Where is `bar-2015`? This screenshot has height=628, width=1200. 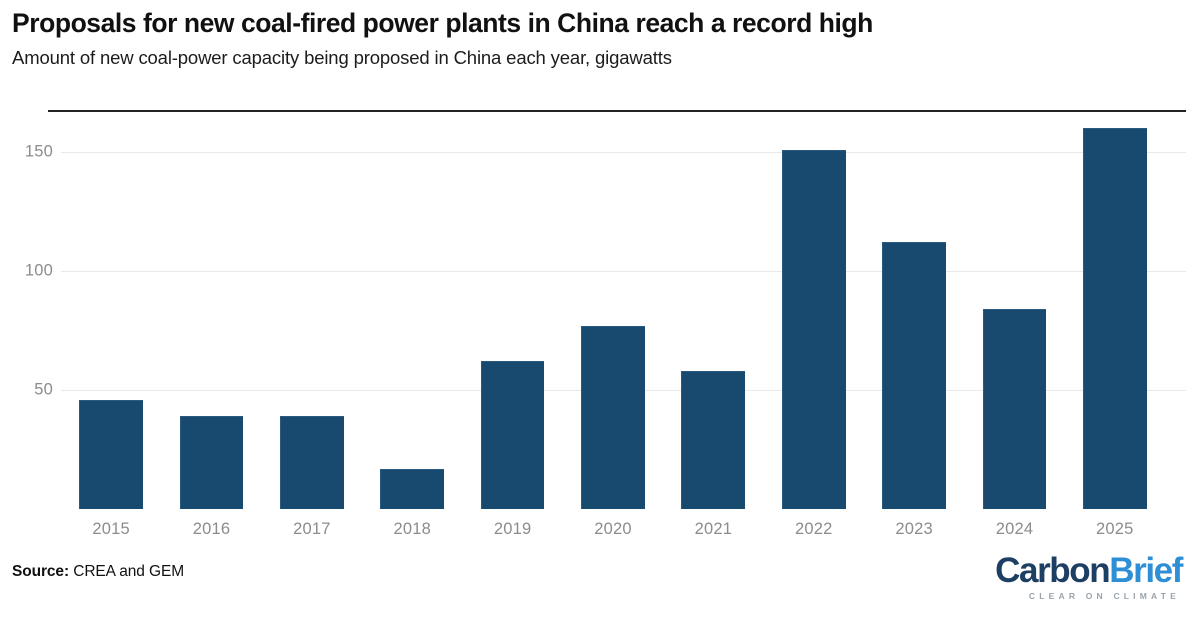
bar-2015 is located at coordinates (111, 454).